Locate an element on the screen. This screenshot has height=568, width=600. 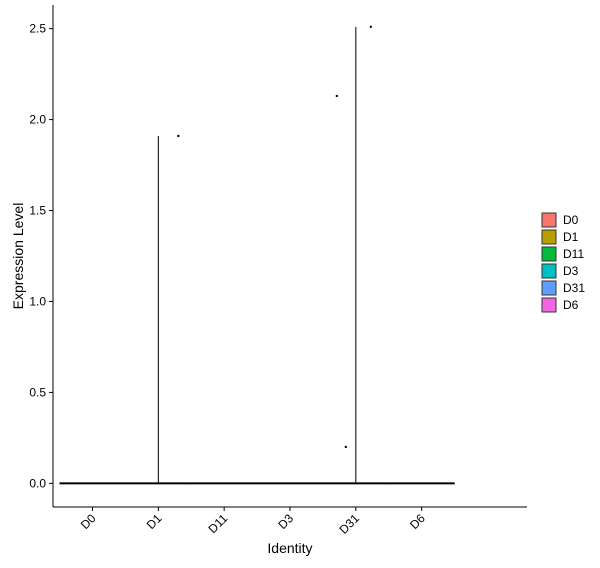
x-axis-title: Identity is located at coordinates (289, 548).